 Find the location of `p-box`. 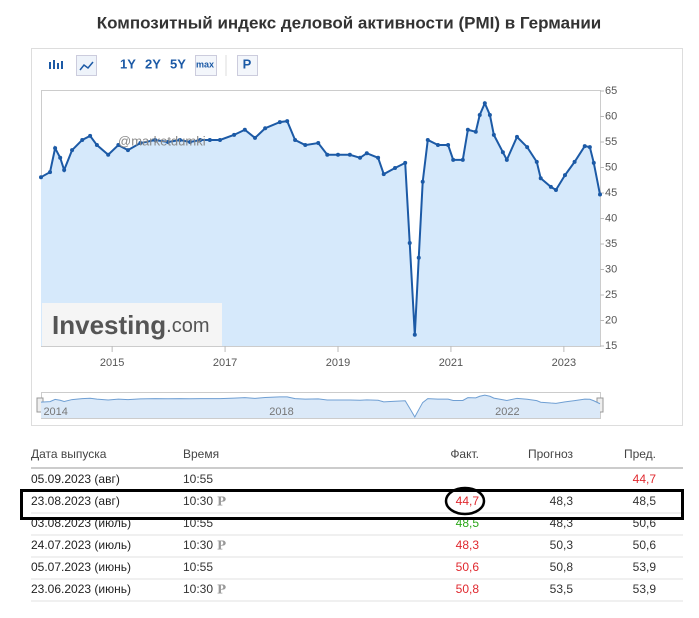

p-box is located at coordinates (247, 65).